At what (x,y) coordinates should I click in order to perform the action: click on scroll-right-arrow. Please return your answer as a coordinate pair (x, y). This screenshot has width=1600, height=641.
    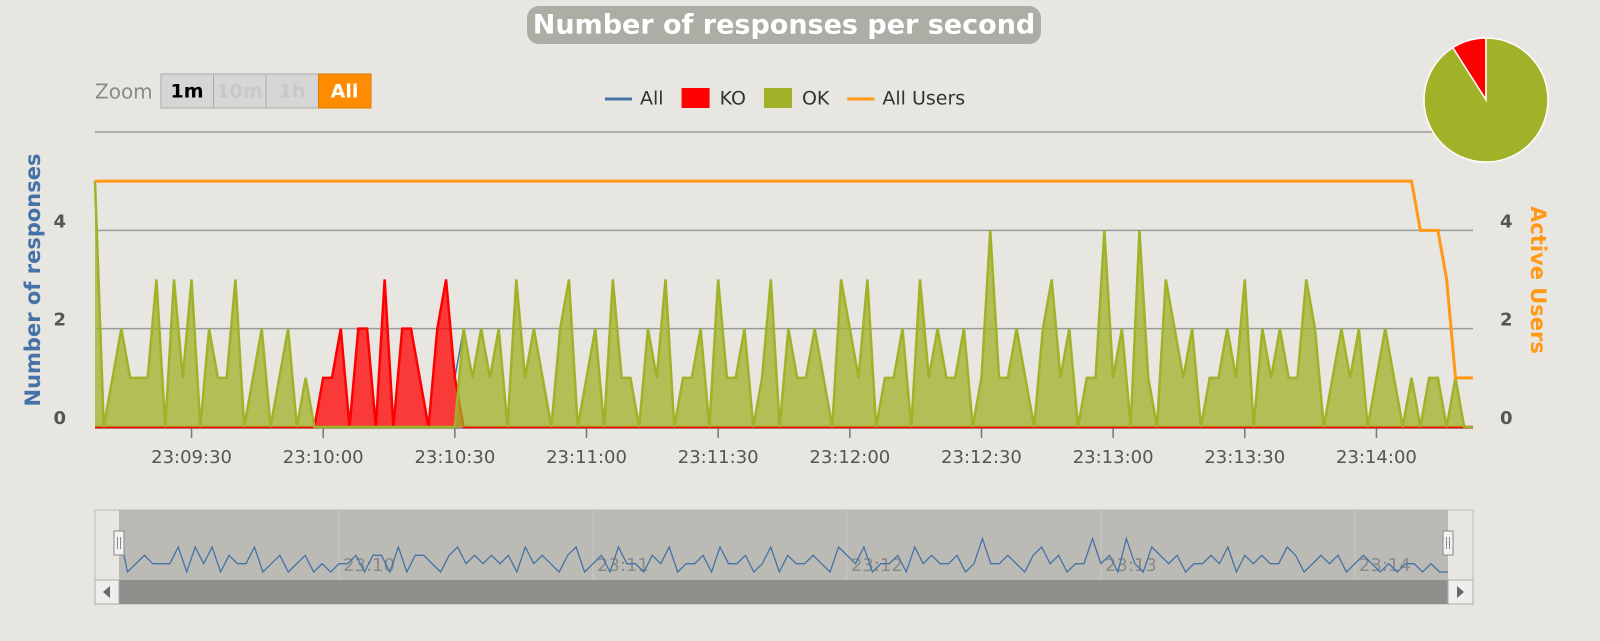
    Looking at the image, I should click on (1460, 592).